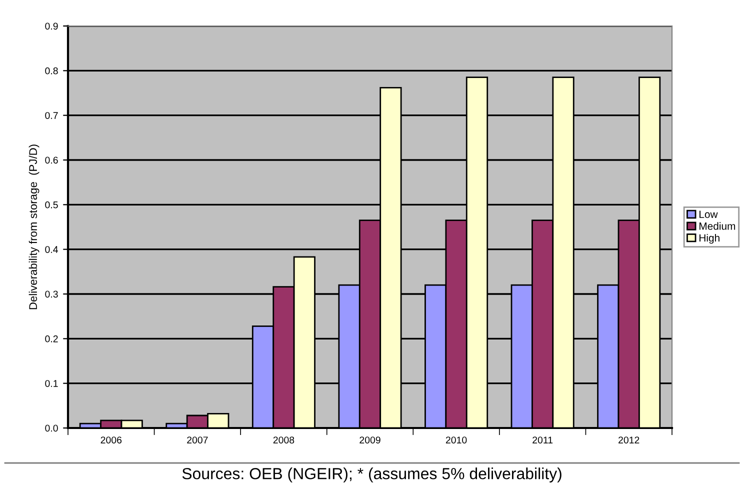 This screenshot has width=744, height=486. I want to click on y-tick-label: 0.4, so click(51, 249).